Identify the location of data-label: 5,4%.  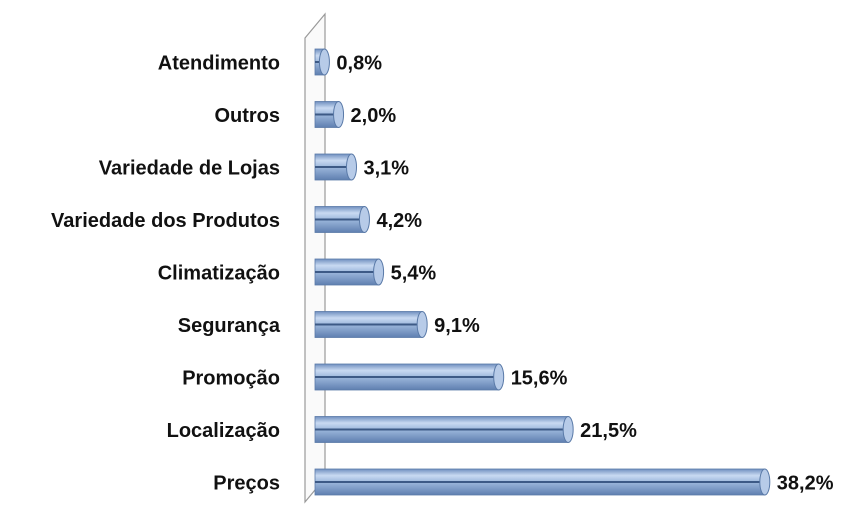
(414, 273).